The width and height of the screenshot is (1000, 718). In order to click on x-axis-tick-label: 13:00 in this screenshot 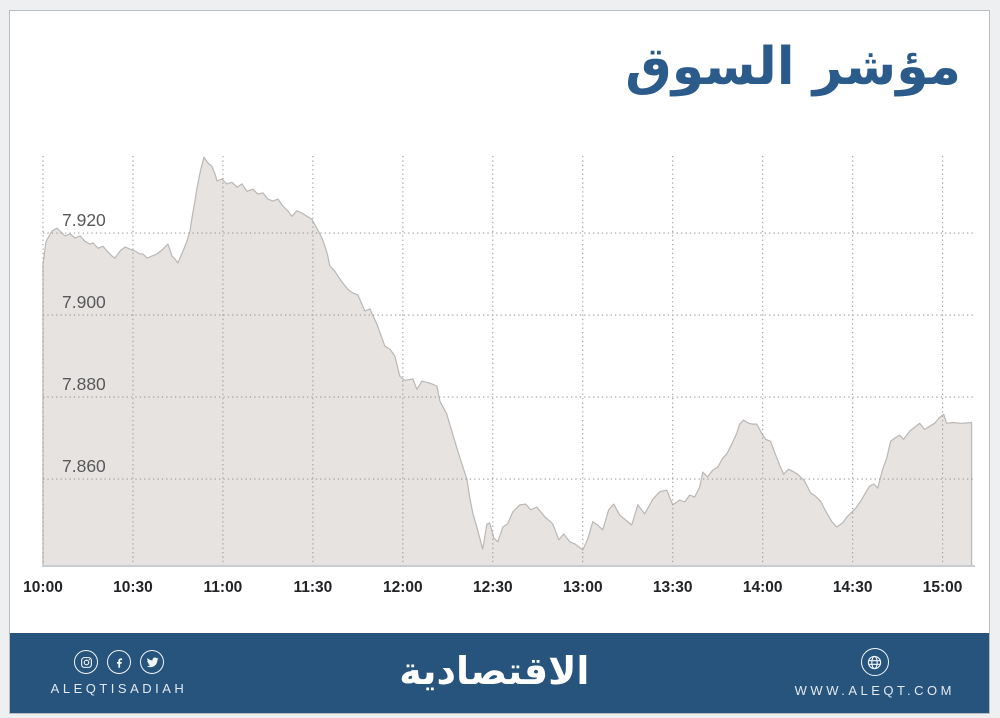, I will do `click(583, 587)`.